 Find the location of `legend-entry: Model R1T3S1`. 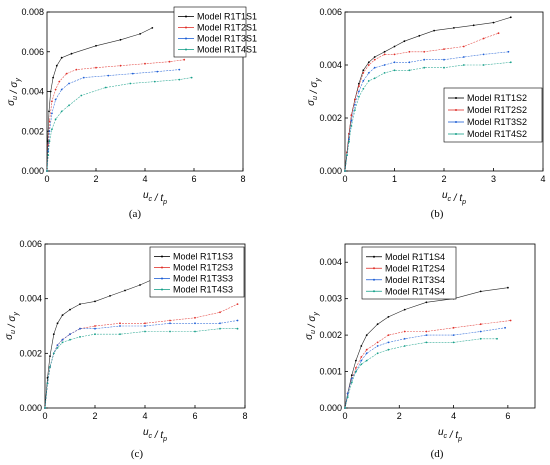

legend-entry: Model R1T3S1 is located at coordinates (227, 39).